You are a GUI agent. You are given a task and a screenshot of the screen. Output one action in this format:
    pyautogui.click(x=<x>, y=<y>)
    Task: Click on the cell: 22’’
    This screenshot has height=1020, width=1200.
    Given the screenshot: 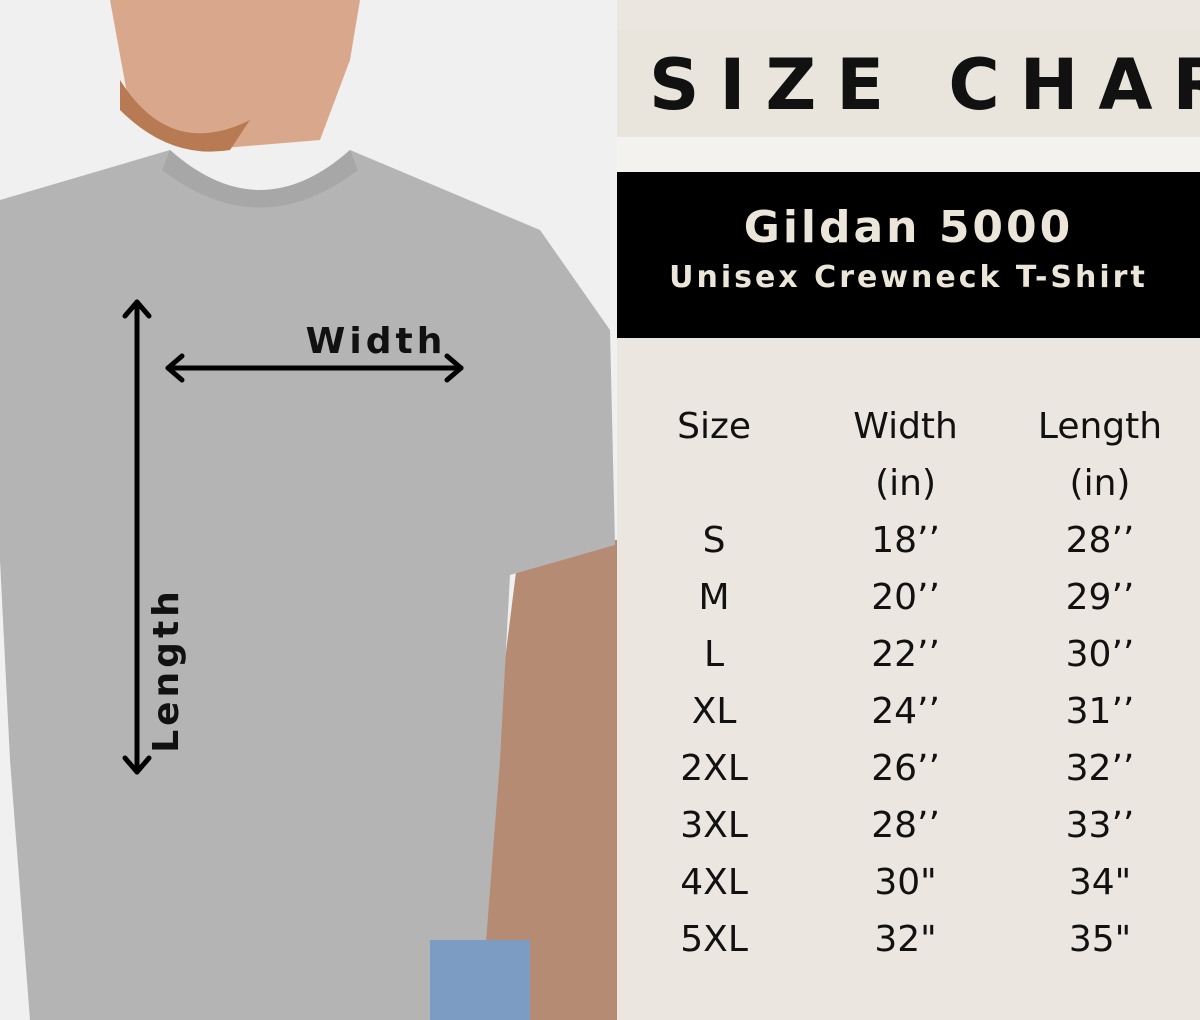 What is the action you would take?
    pyautogui.click(x=905, y=654)
    